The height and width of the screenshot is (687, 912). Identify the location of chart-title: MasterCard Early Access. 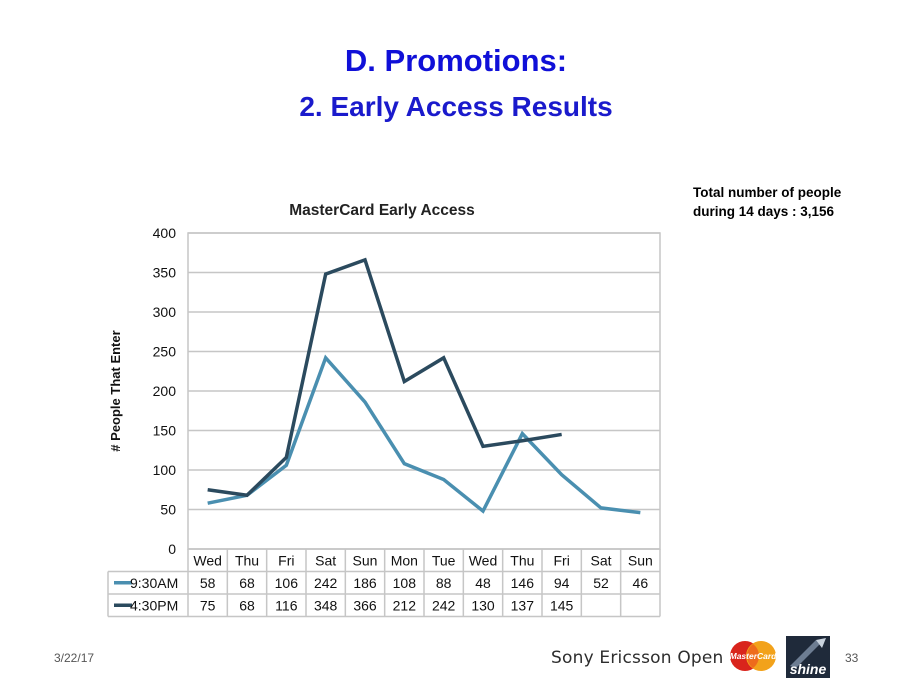
(382, 210).